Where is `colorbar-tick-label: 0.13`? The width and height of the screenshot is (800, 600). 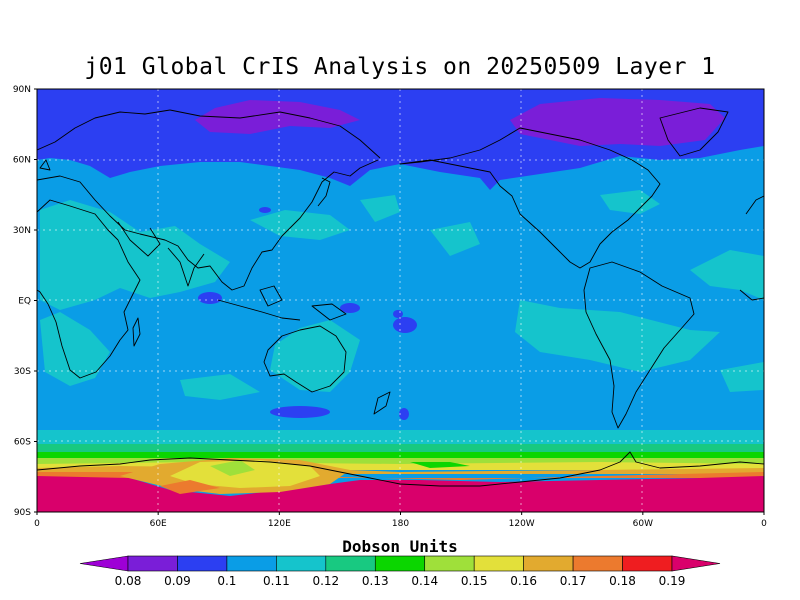 colorbar-tick-label: 0.13 is located at coordinates (375, 581).